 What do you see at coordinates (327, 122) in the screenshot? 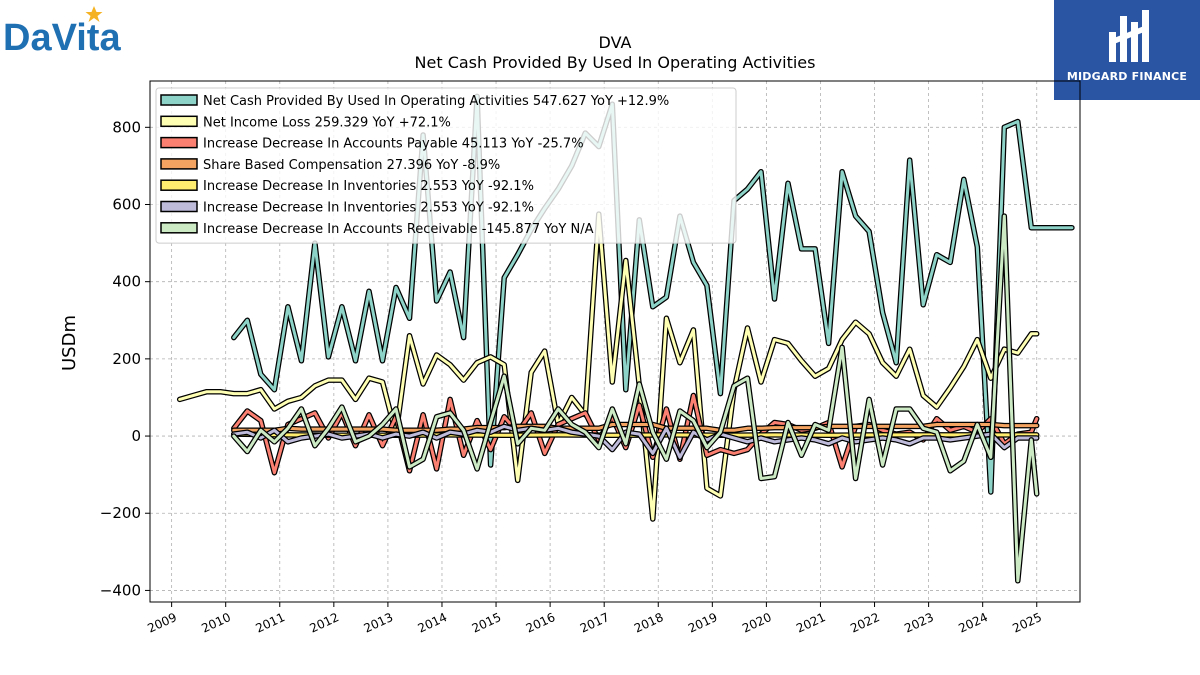
I see `legend-label: Net Income Loss 259.329 YoY +72.1%` at bounding box center [327, 122].